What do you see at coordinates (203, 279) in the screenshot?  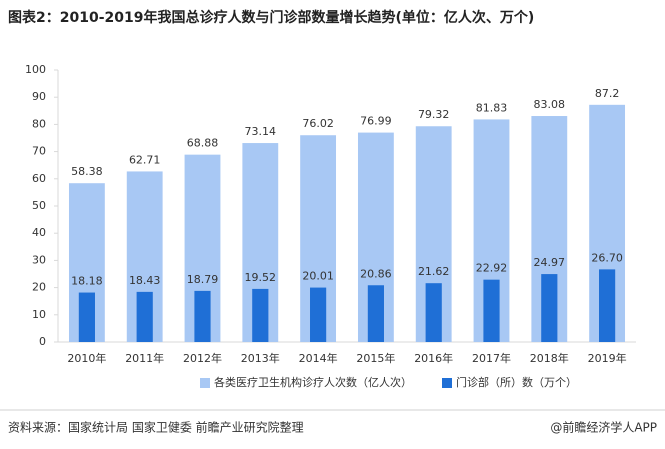 I see `value-label: 18.79` at bounding box center [203, 279].